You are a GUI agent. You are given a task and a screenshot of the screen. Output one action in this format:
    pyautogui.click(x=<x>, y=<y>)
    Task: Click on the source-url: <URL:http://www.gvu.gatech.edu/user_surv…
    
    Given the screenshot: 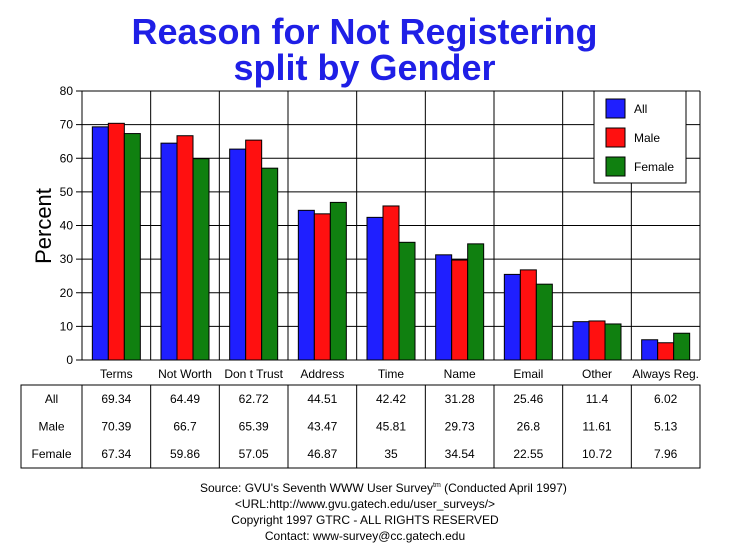 What is the action you would take?
    pyautogui.click(x=365, y=504)
    